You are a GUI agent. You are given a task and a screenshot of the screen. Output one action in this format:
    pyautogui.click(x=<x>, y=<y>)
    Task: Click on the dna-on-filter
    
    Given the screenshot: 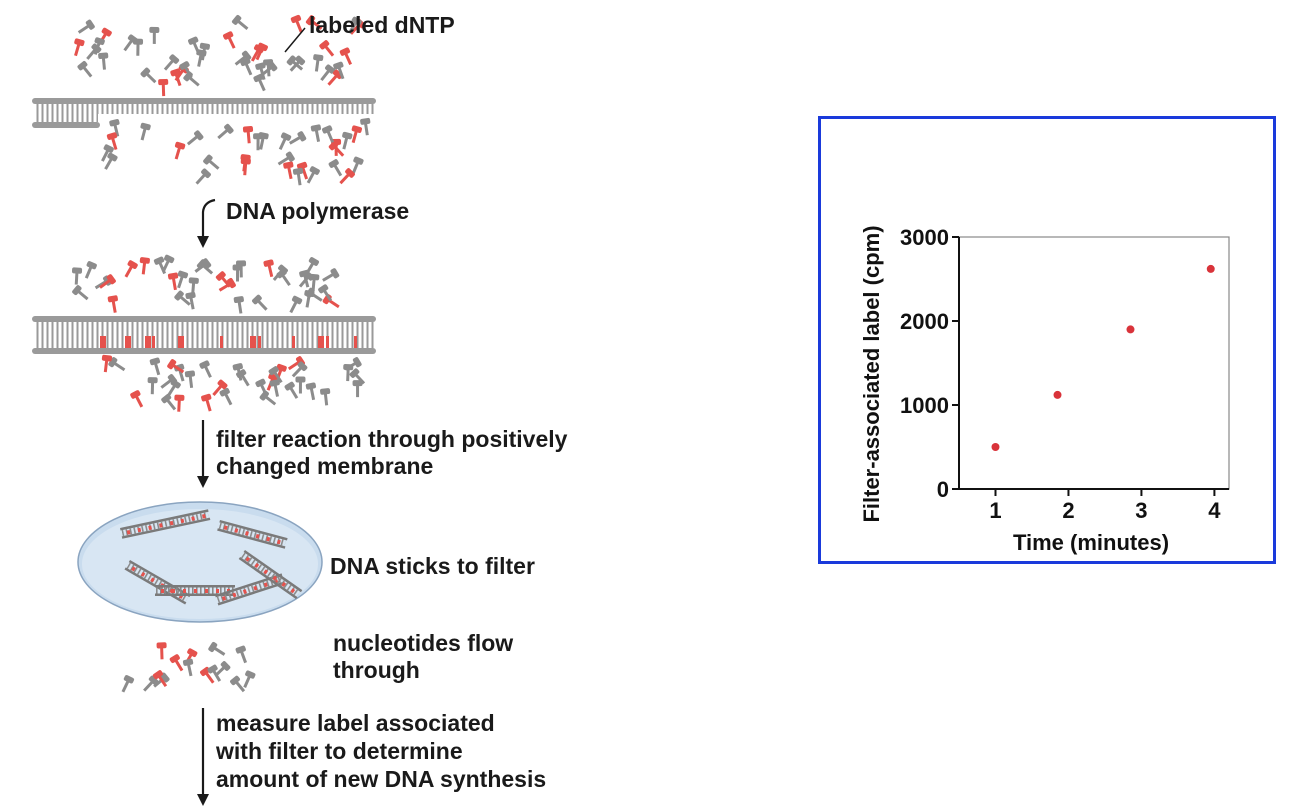 What is the action you would take?
    pyautogui.click(x=211, y=557)
    